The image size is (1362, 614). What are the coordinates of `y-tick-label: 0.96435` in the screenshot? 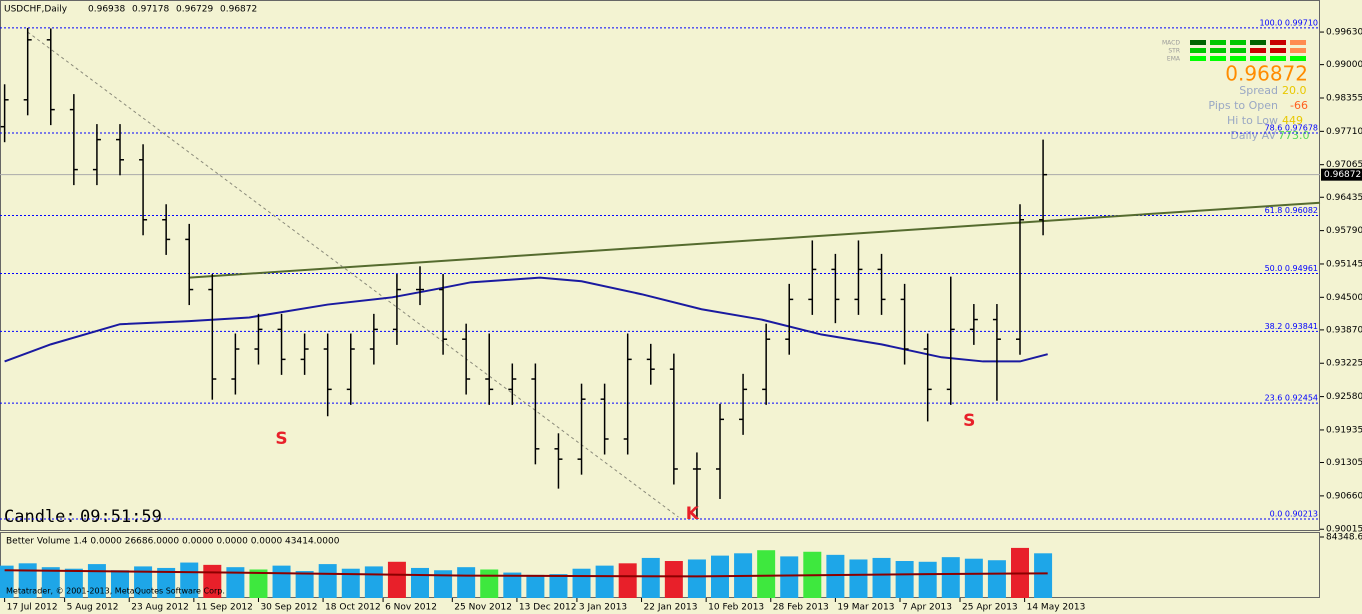 It's located at (1344, 198).